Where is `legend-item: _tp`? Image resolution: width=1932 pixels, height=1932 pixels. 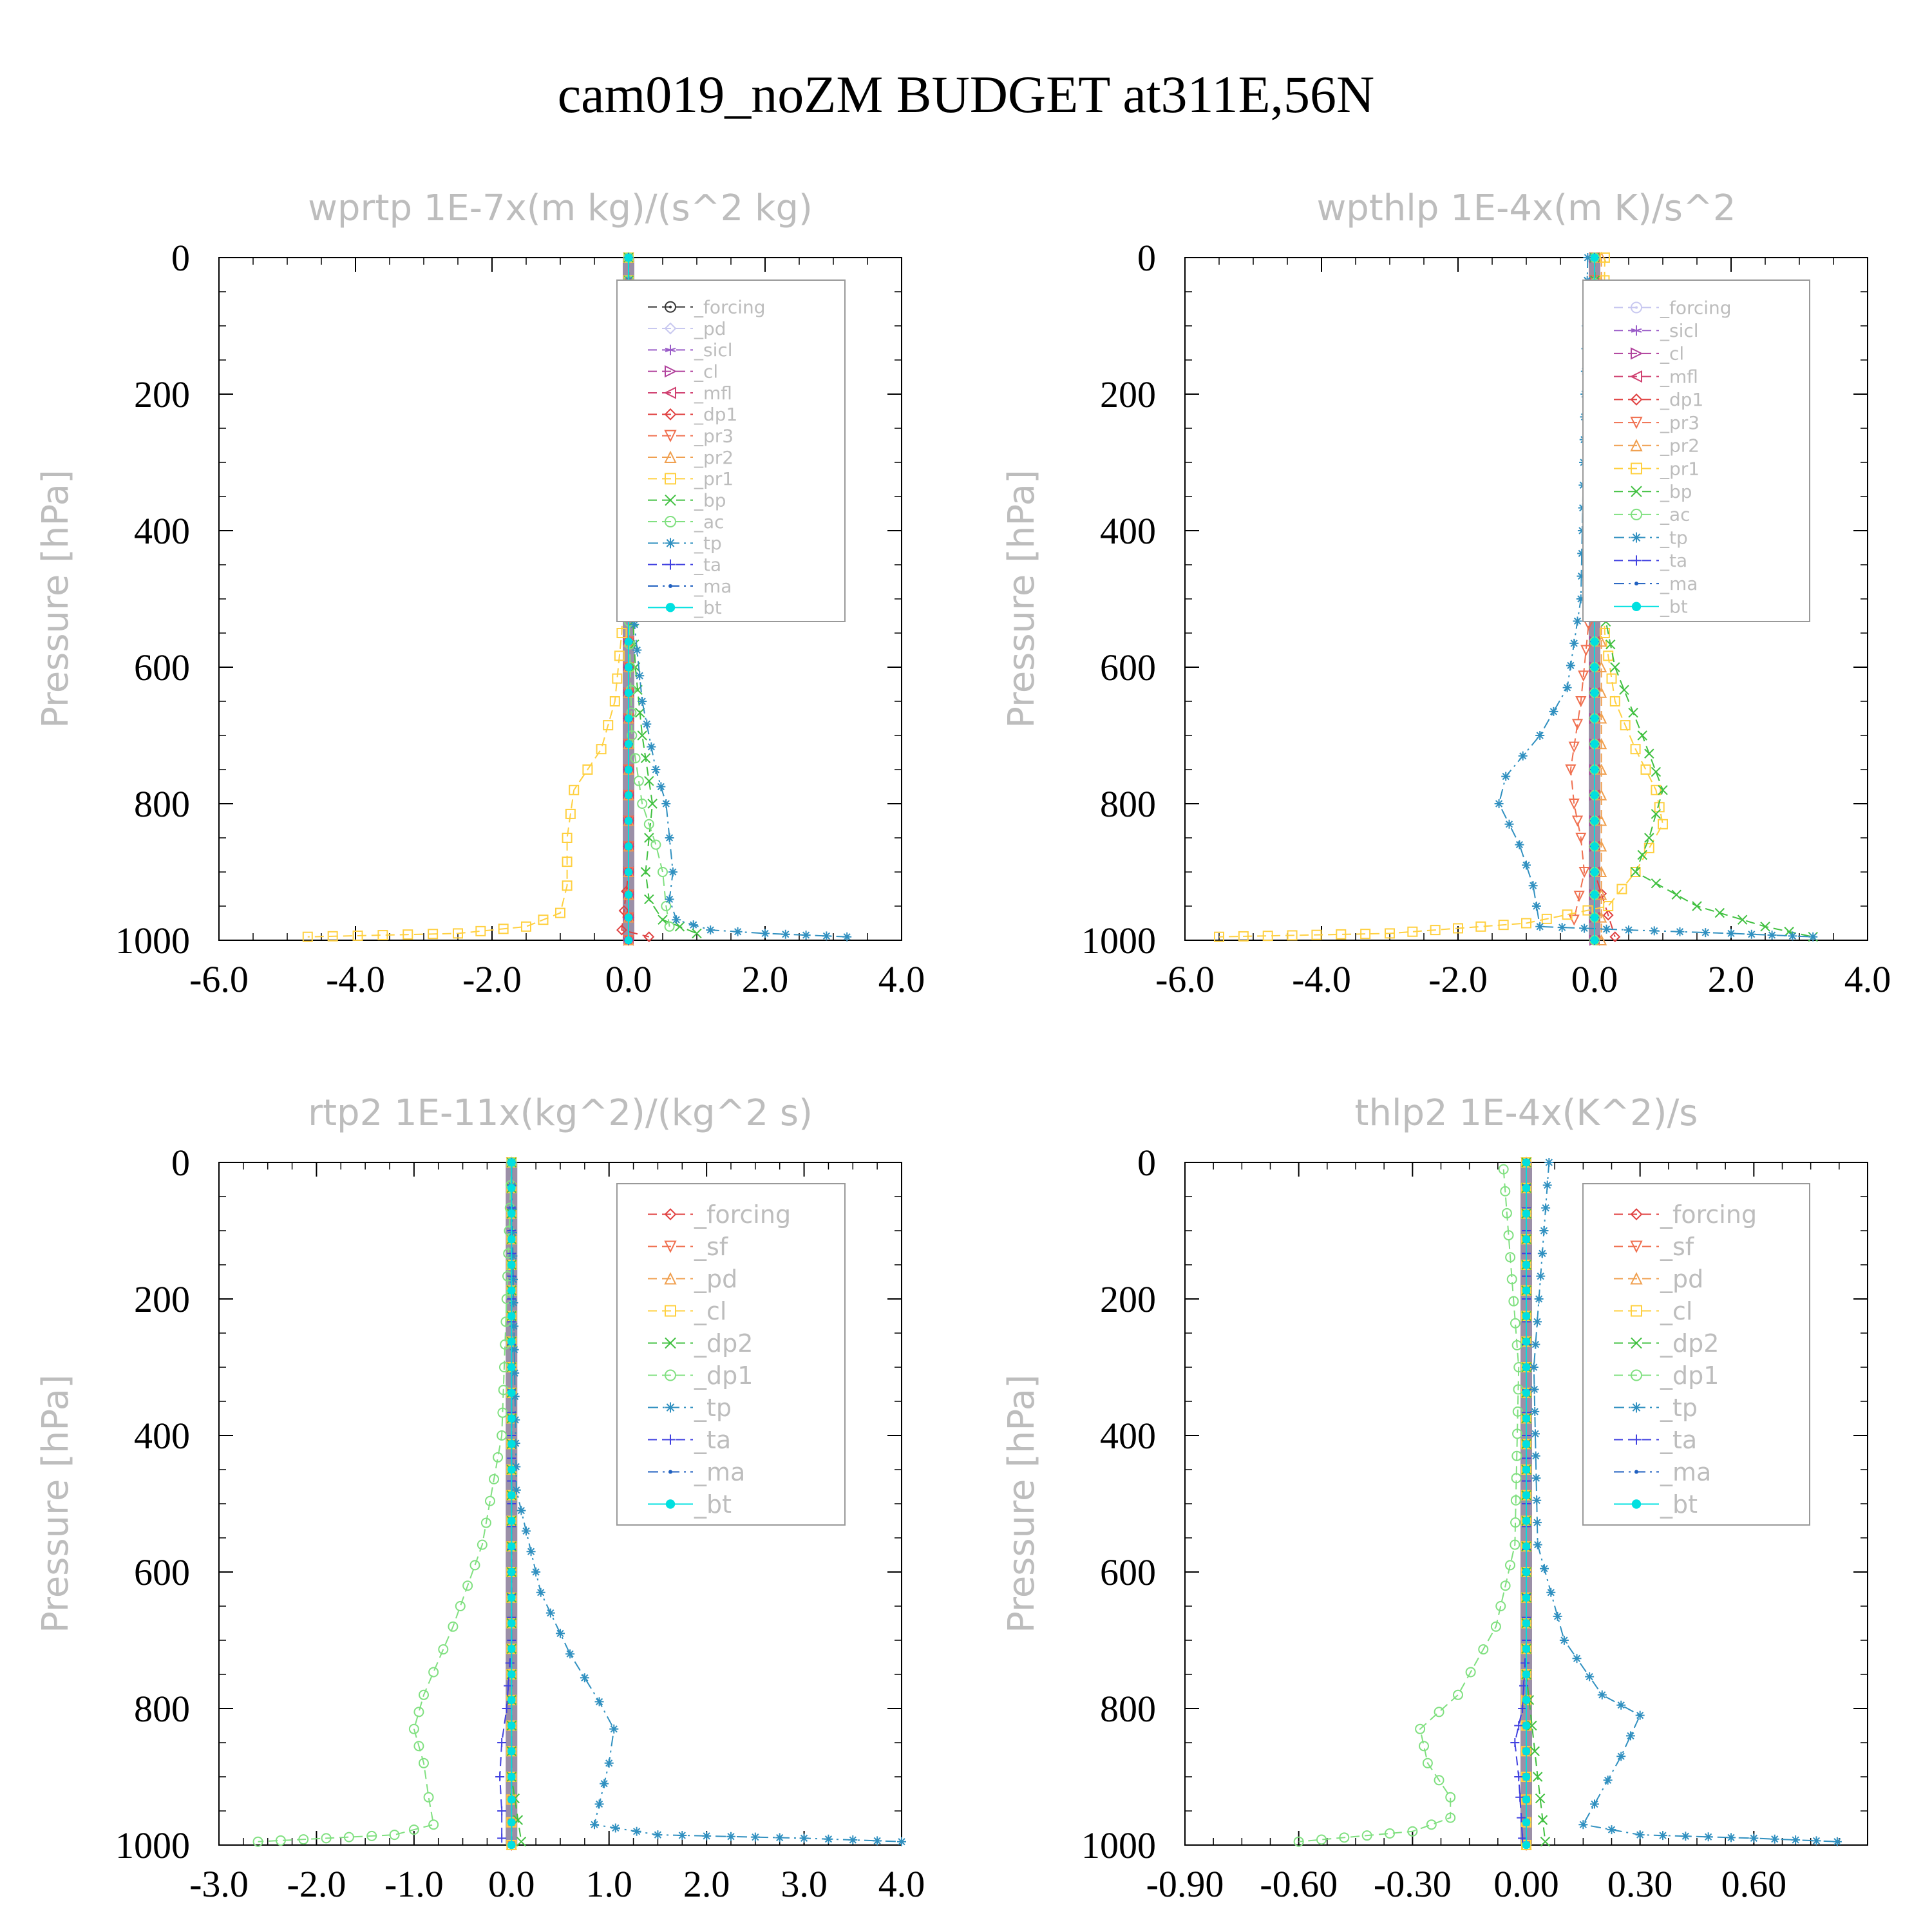
legend-item: _tp is located at coordinates (1651, 538).